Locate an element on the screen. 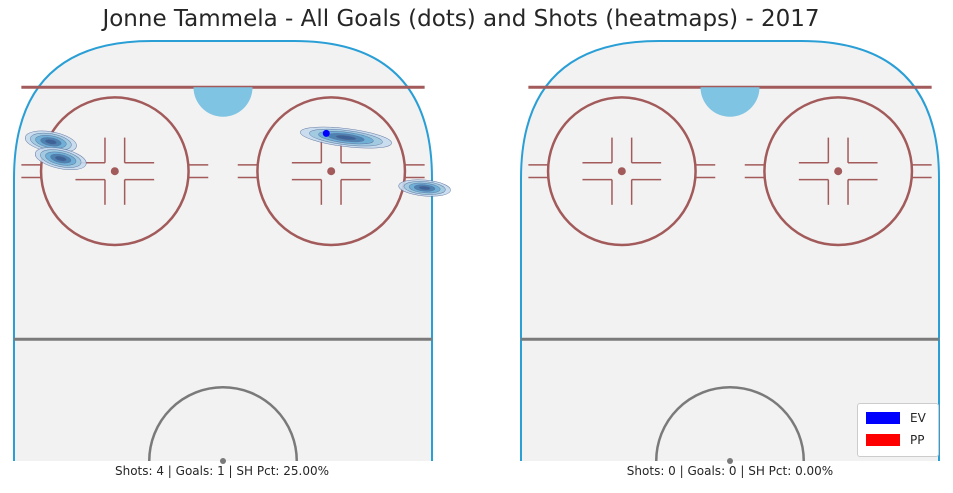 The width and height of the screenshot is (953, 493). legend-label-pp: PP is located at coordinates (917, 440).